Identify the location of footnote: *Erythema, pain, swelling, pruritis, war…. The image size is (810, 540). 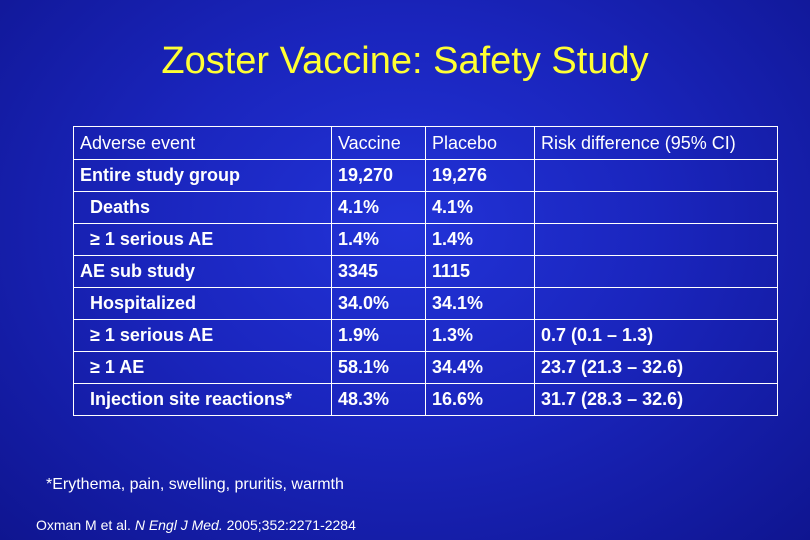
(195, 484).